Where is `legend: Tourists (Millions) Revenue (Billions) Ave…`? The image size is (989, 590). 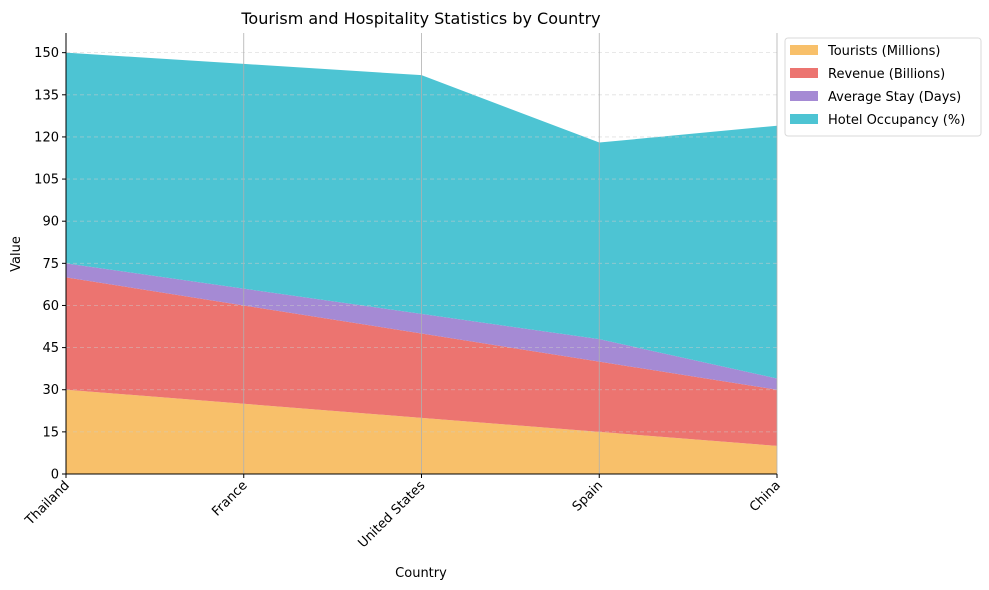
legend: Tourists (Millions) Revenue (Billions) Ave… is located at coordinates (883, 87).